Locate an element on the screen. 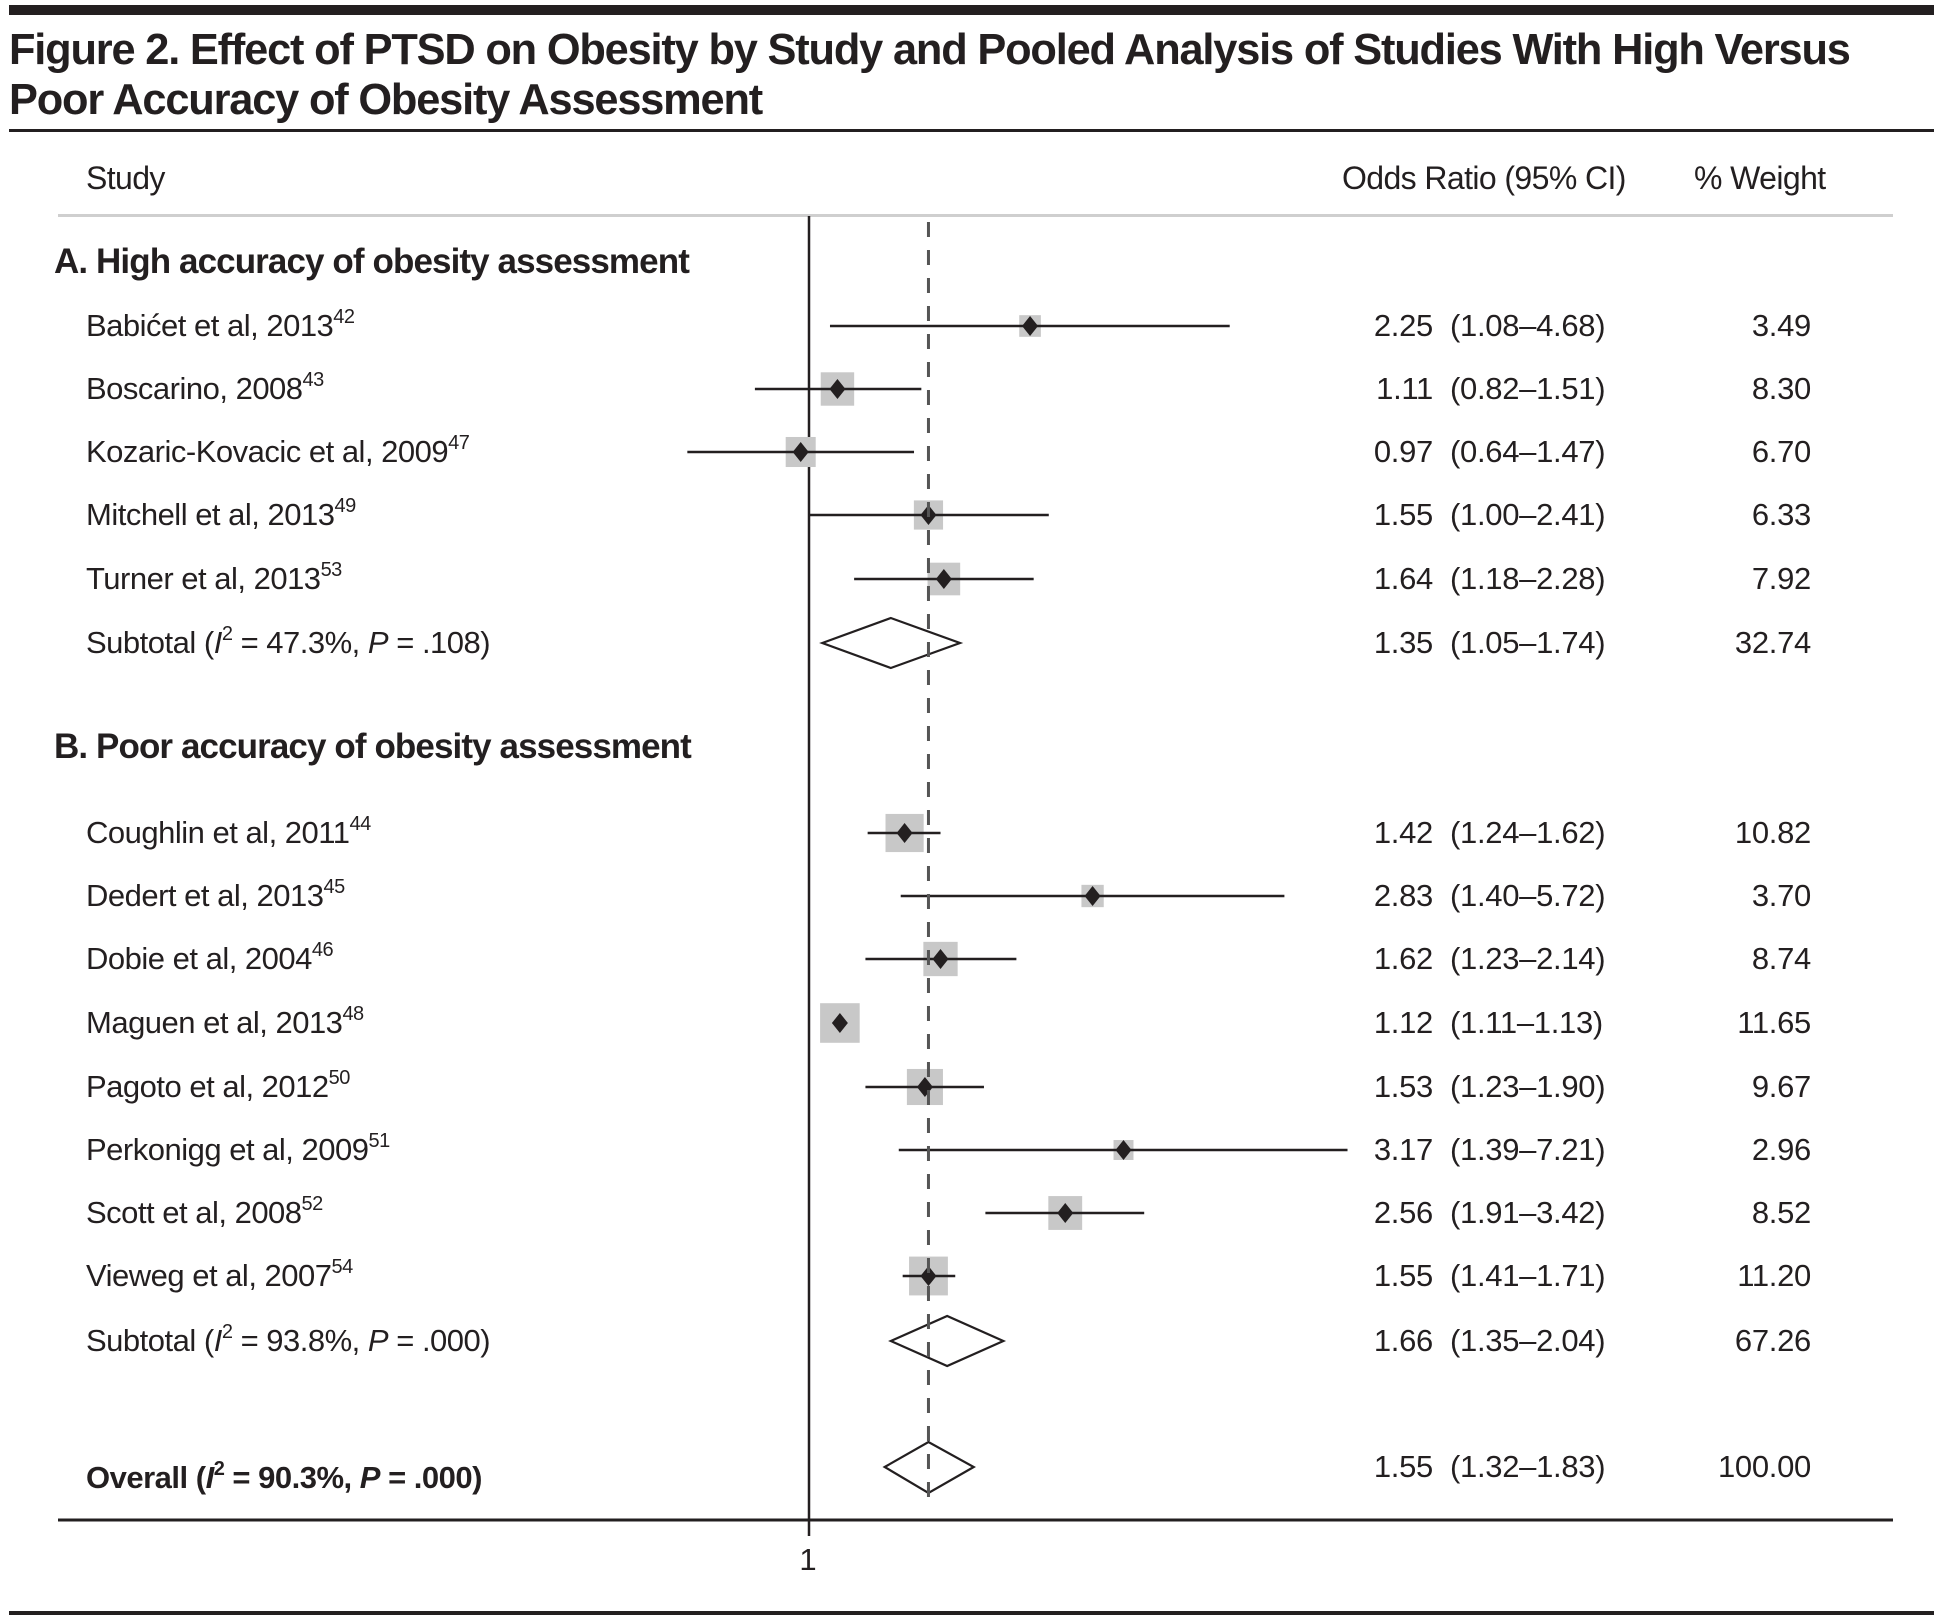 The image size is (1943, 1619). study-reference: 42 is located at coordinates (344, 316).